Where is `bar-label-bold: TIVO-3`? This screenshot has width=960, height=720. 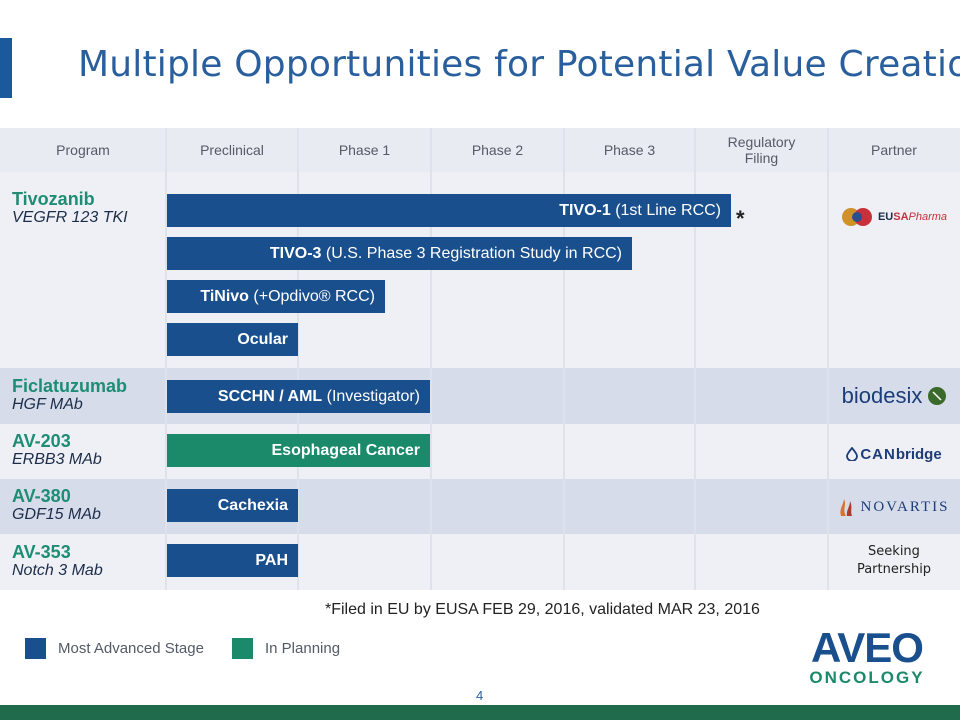 bar-label-bold: TIVO-3 is located at coordinates (295, 253).